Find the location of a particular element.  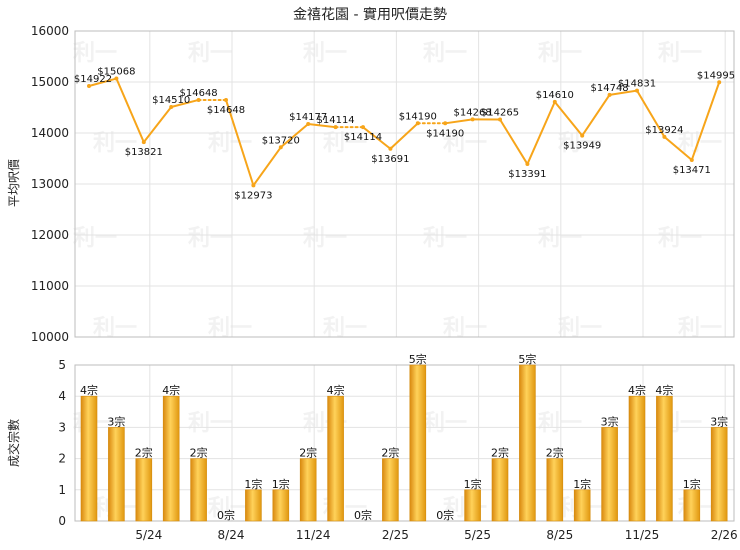

line-y-tick-label: 12000 is located at coordinates (50, 235).